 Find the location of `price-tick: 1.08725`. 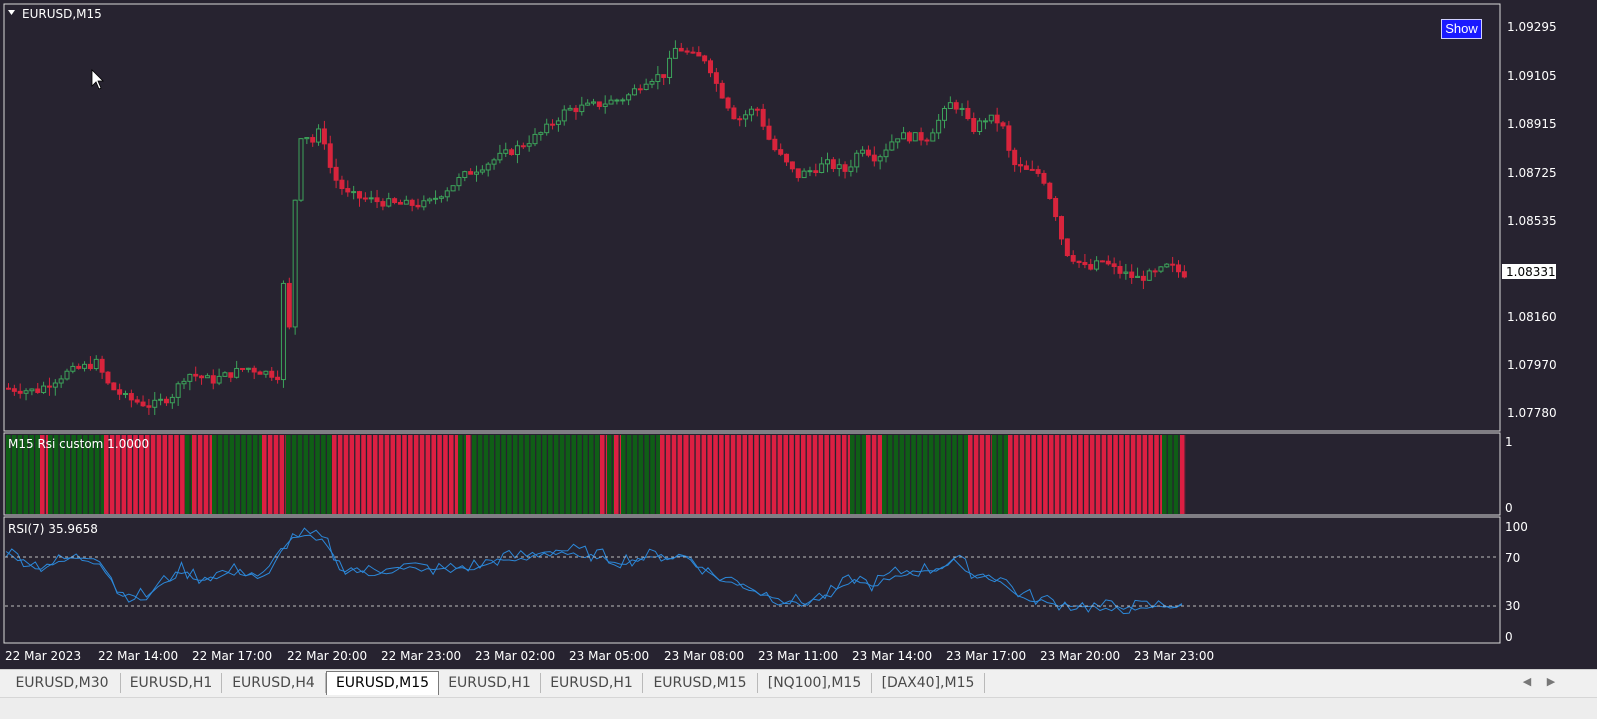

price-tick: 1.08725 is located at coordinates (1532, 173).